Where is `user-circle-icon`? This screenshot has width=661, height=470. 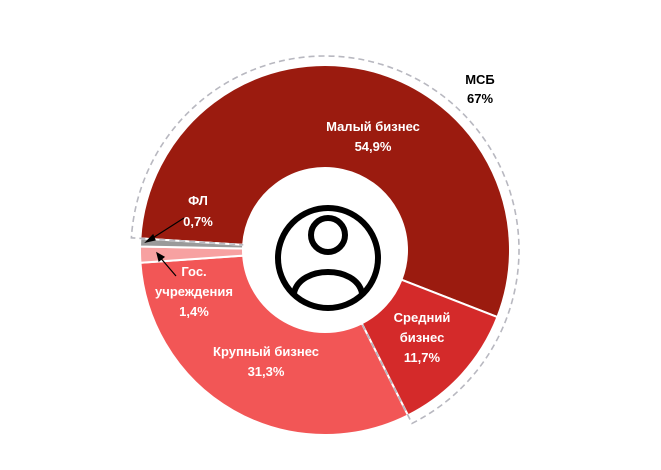 user-circle-icon is located at coordinates (328, 258).